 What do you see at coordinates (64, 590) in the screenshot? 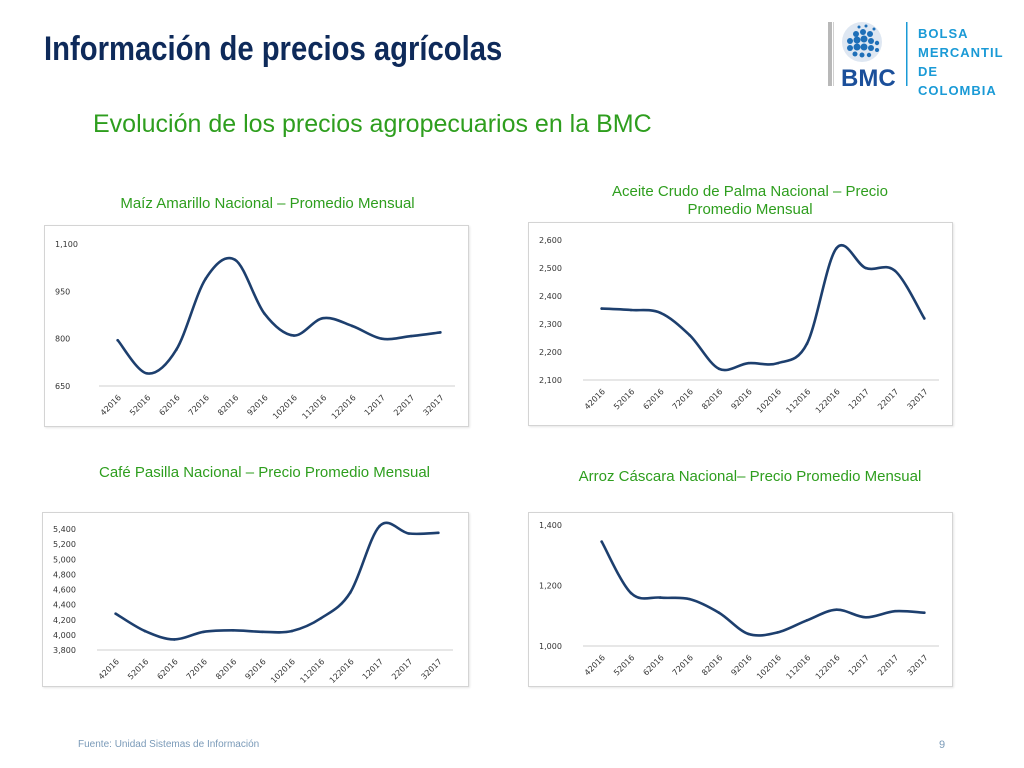
I see `y-tick-label: 4,600` at bounding box center [64, 590].